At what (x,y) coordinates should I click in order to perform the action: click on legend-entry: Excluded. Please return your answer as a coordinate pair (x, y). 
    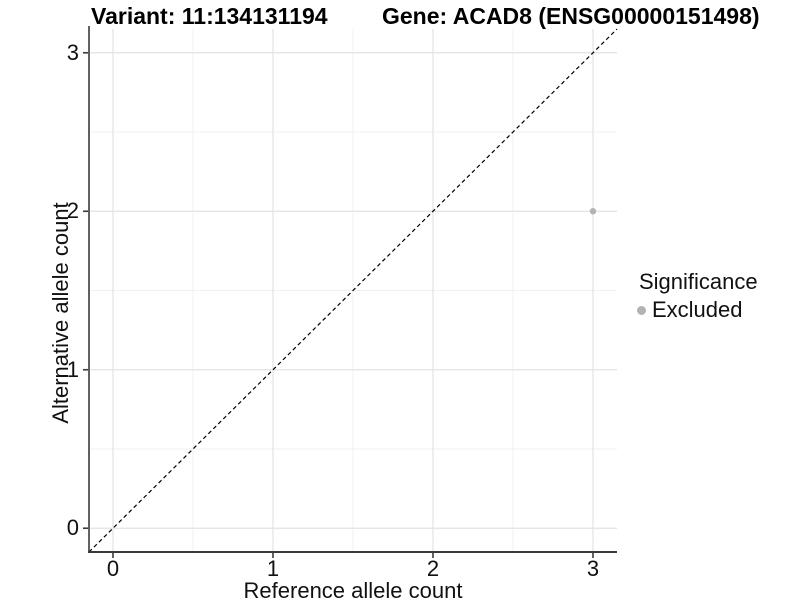
    Looking at the image, I should click on (697, 310).